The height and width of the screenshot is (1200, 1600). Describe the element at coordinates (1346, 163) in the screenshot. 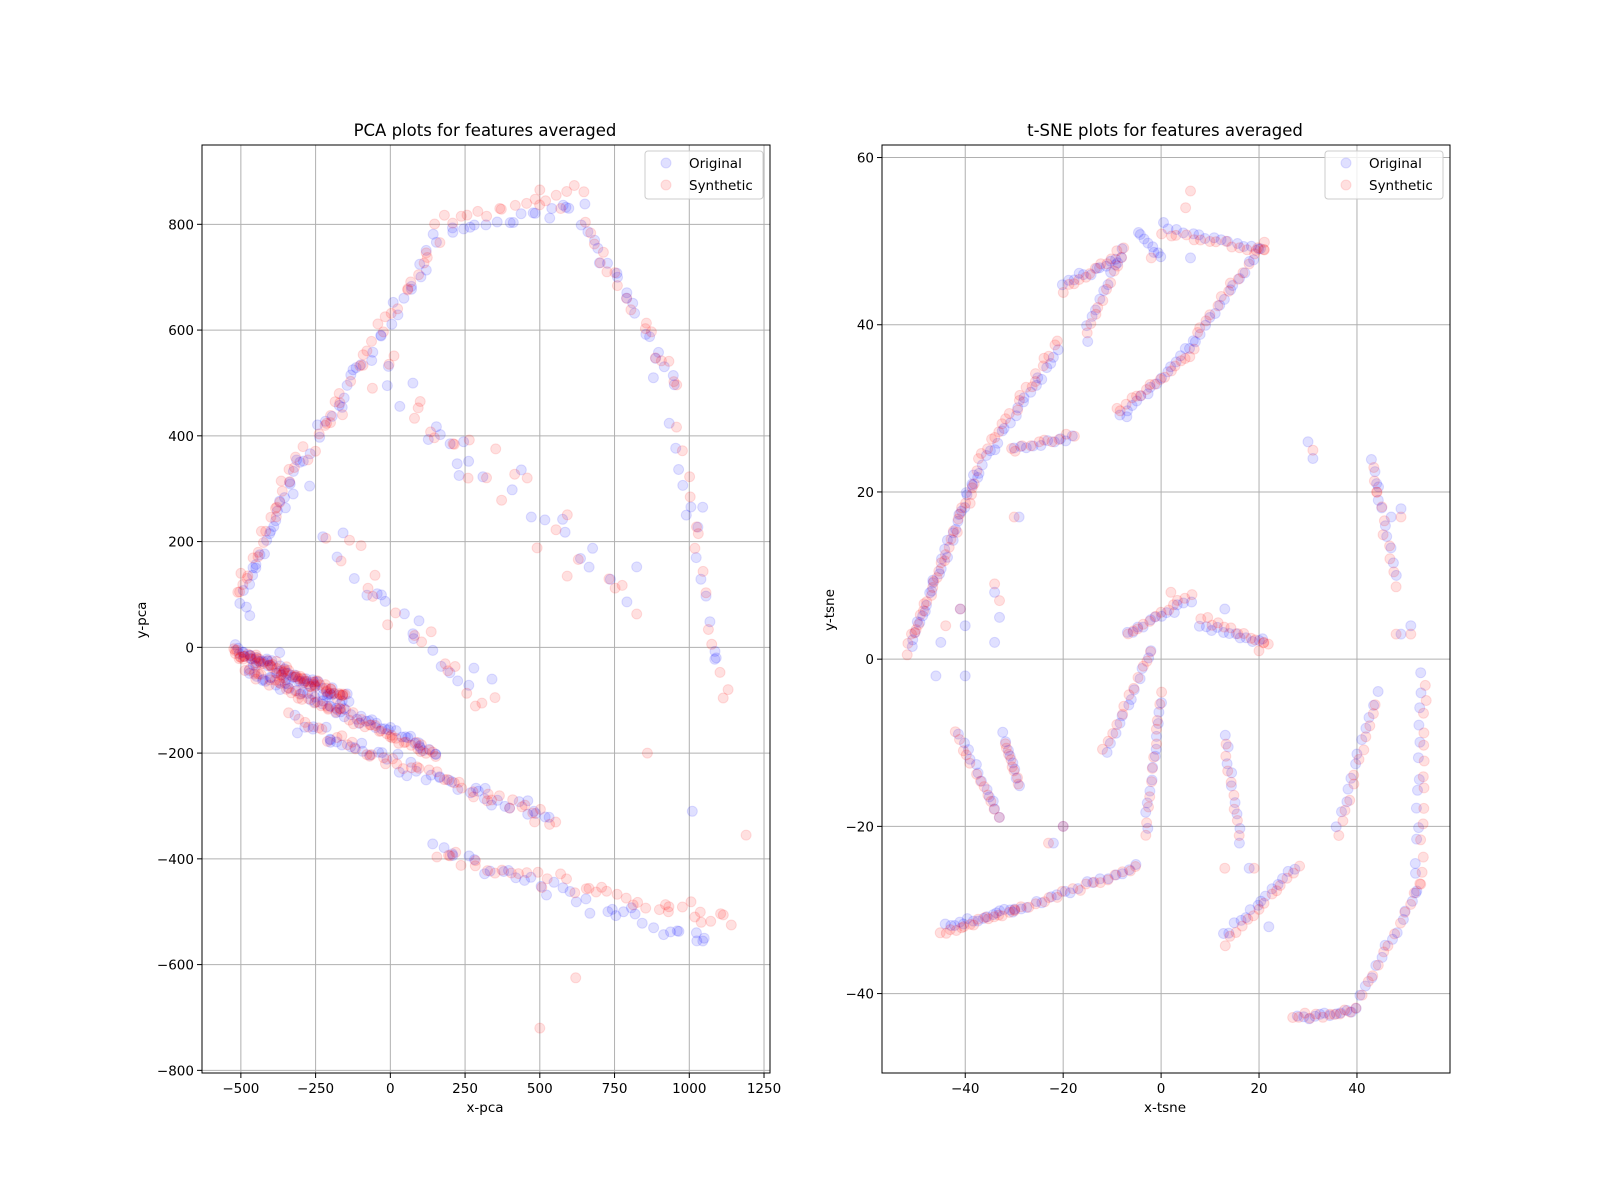

I see `tsne-legend-marker-original` at that location.